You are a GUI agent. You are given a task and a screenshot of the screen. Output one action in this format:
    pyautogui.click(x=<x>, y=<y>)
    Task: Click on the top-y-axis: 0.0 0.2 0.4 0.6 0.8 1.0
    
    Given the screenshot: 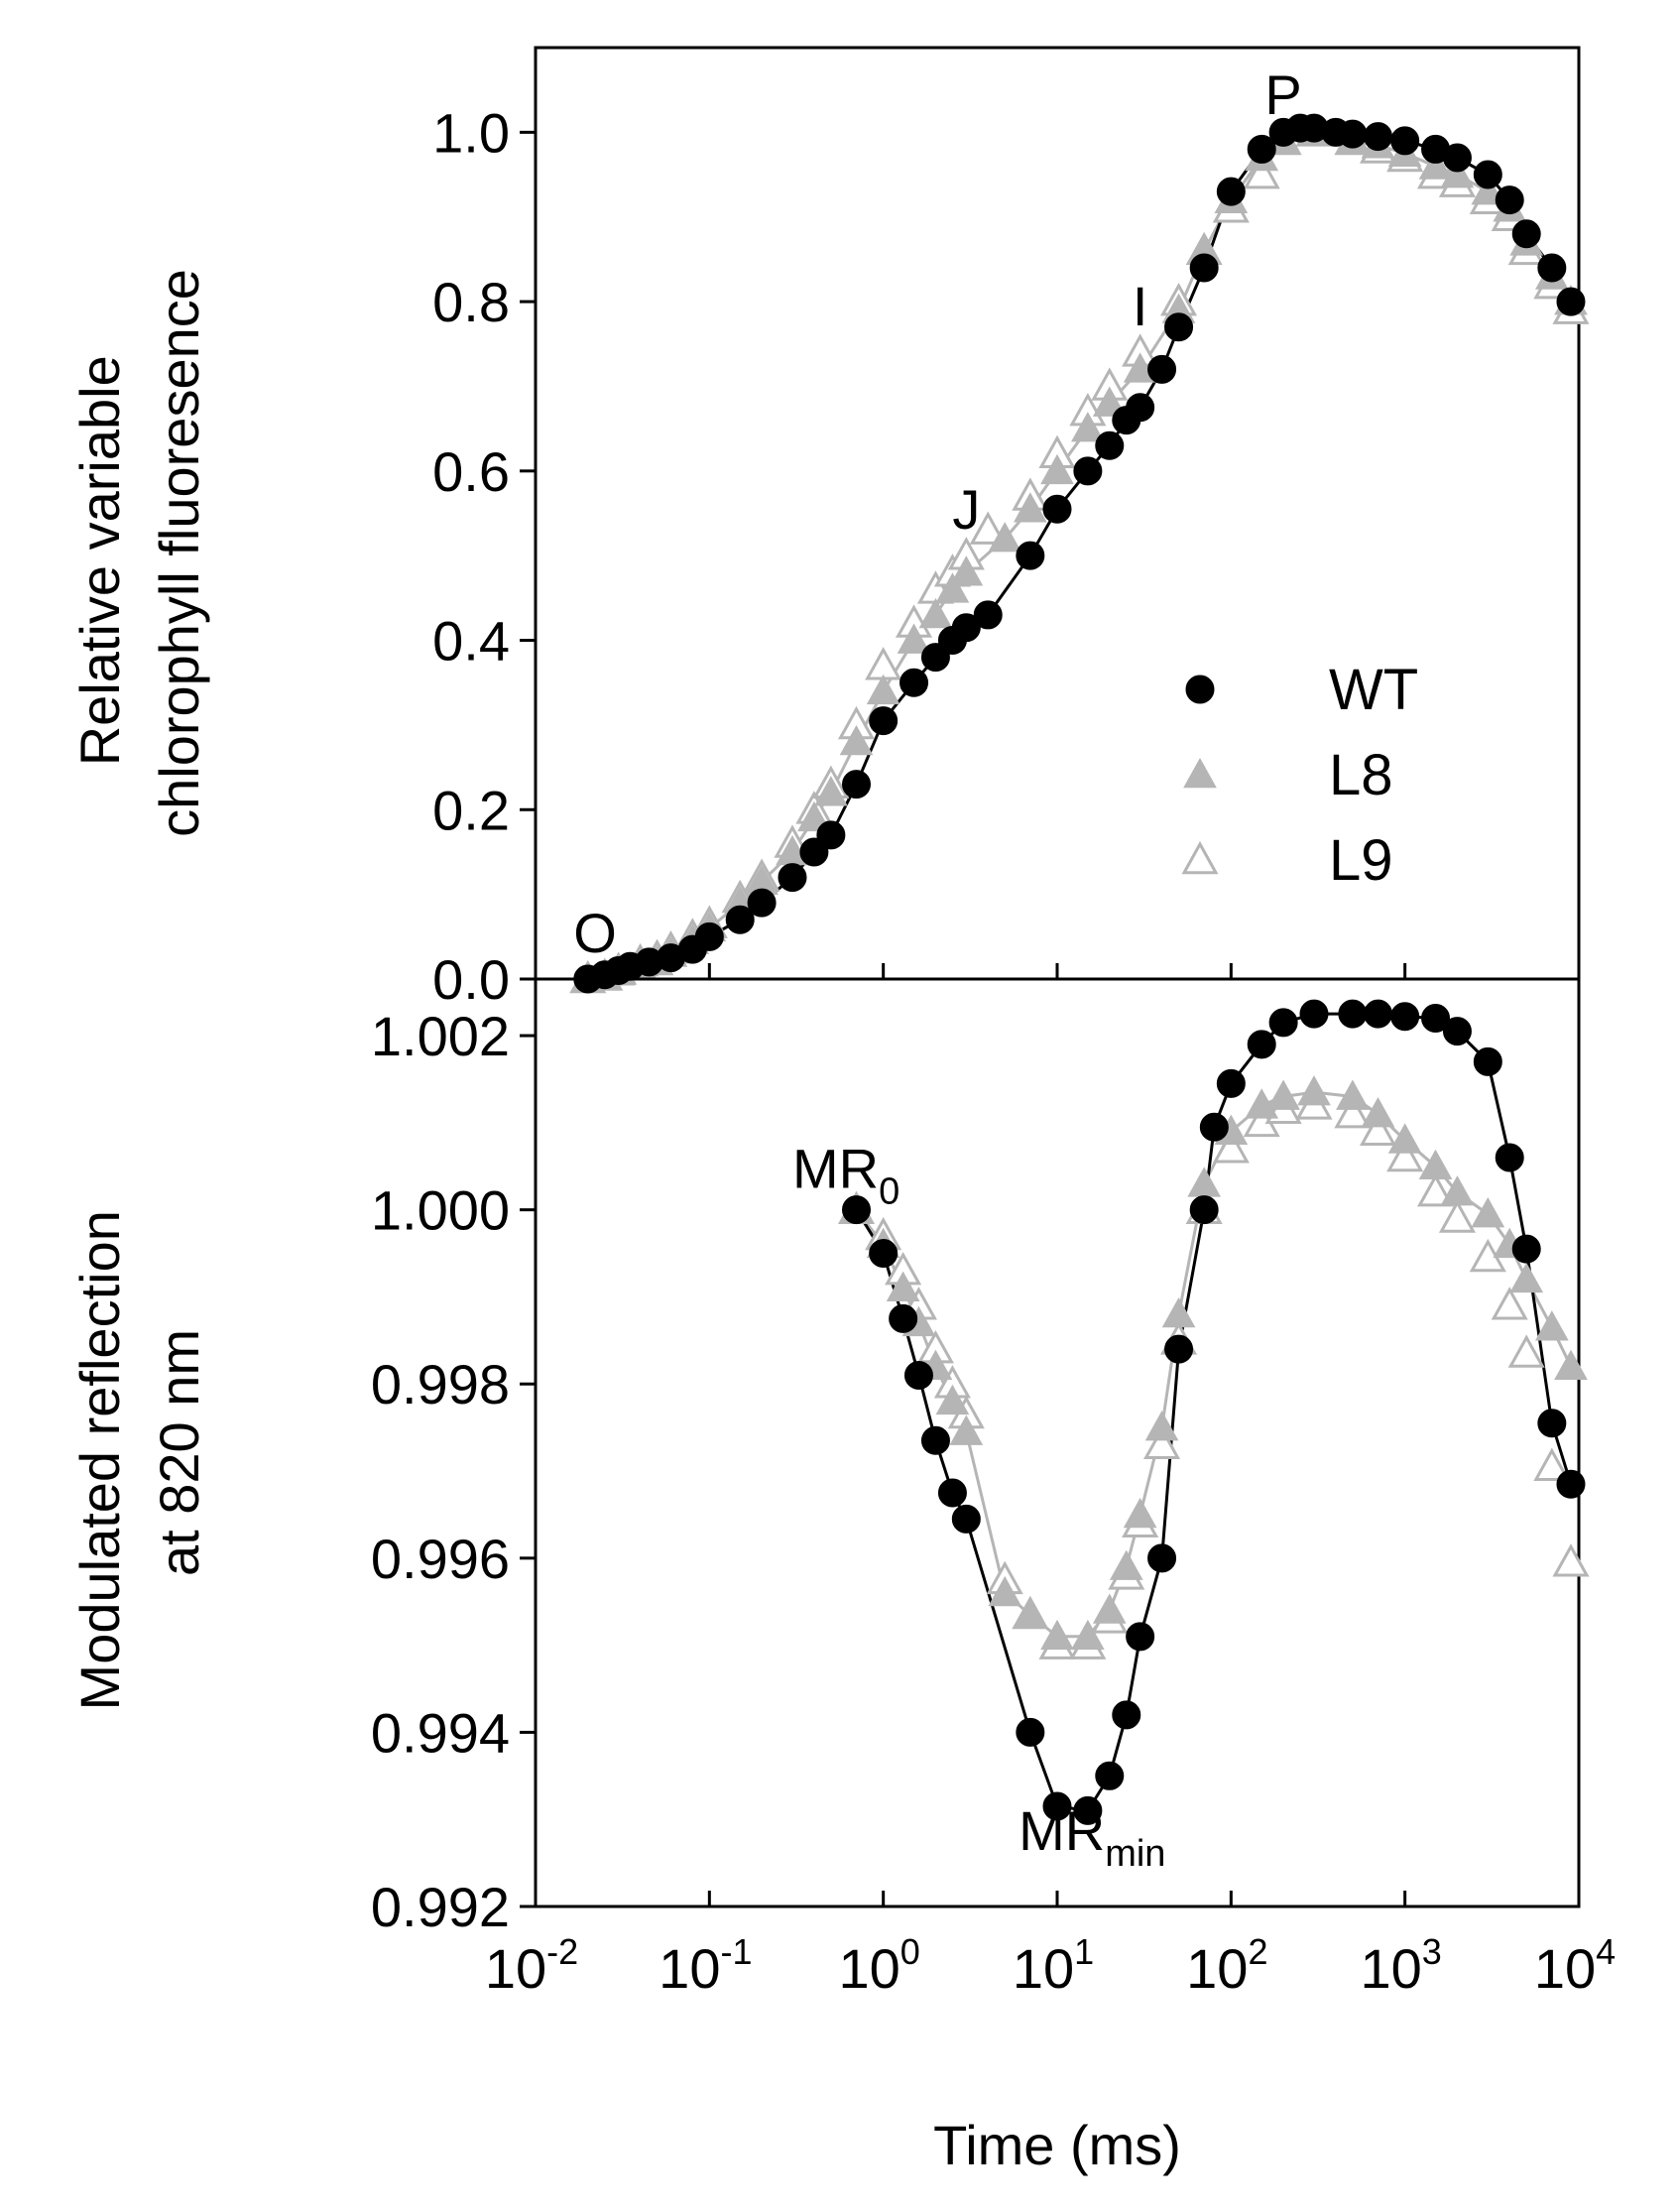 What is the action you would take?
    pyautogui.click(x=484, y=556)
    